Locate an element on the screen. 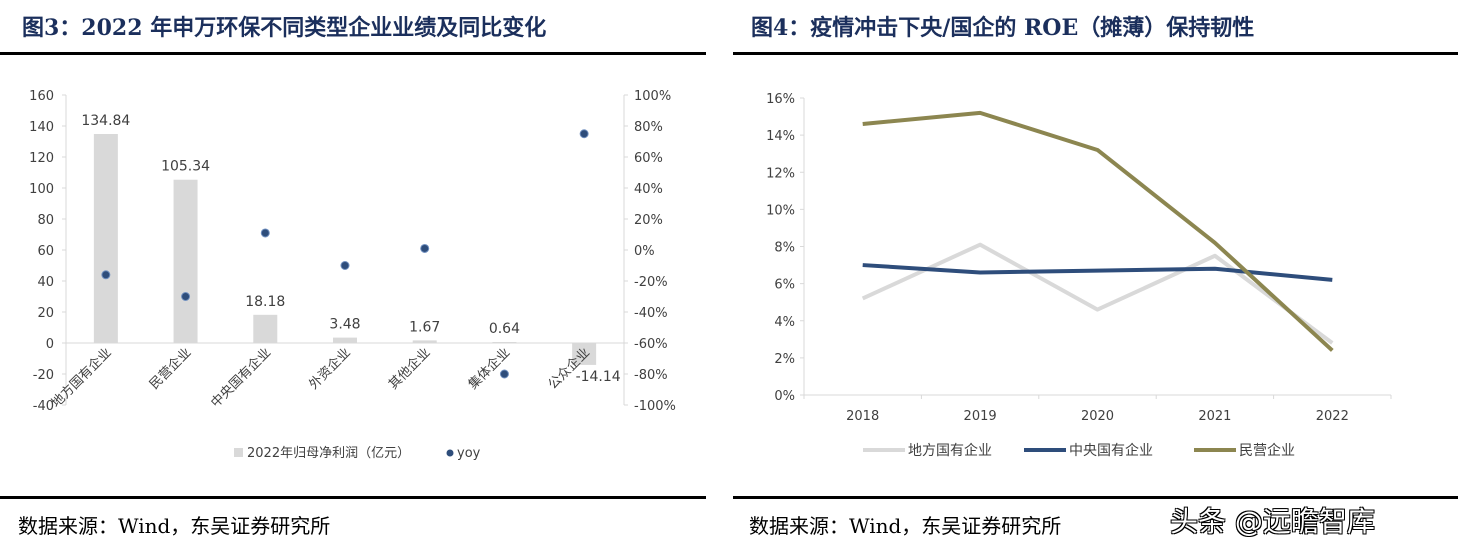 This screenshot has width=1458, height=551. right-title-rule is located at coordinates (1095, 53).